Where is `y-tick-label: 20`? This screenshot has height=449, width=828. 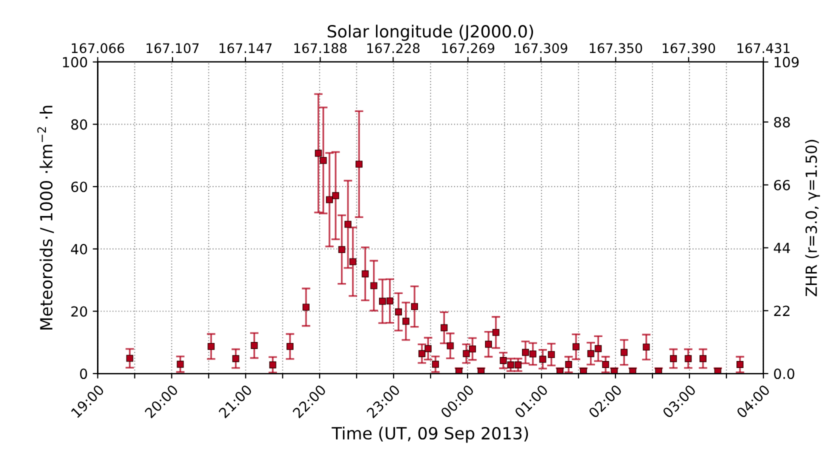 y-tick-label: 20 is located at coordinates (79, 311).